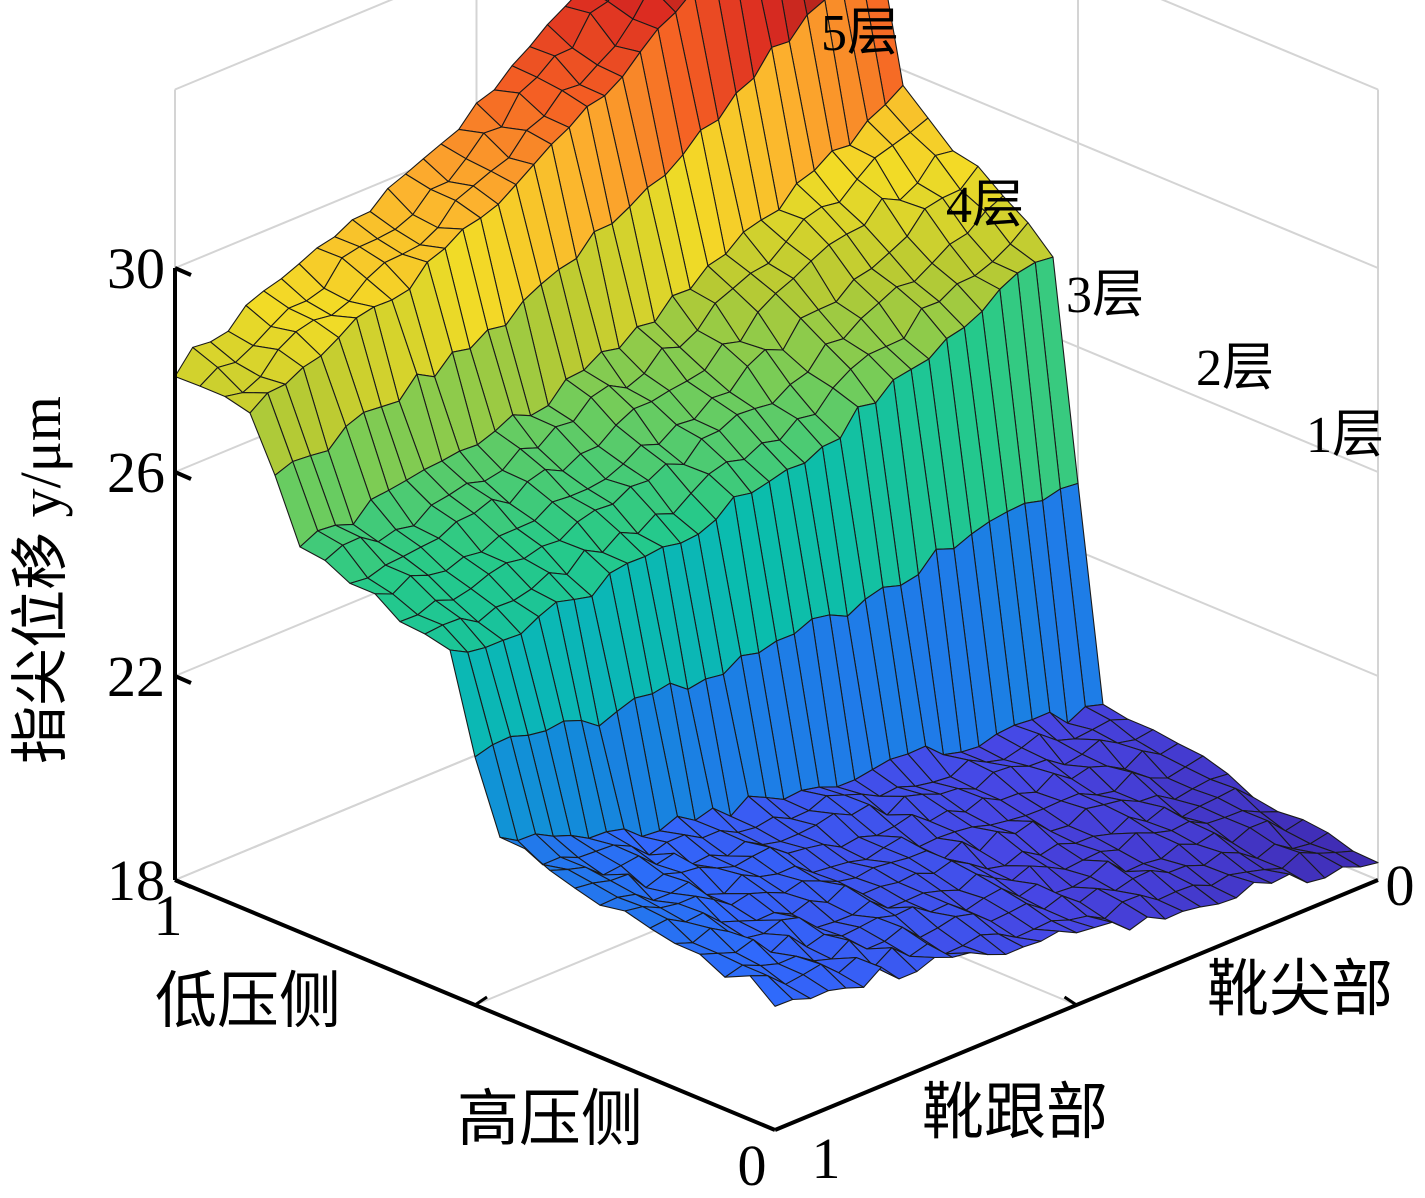 The width and height of the screenshot is (1425, 1198). I want to click on y-axis-category-label: 靴跟部, so click(1015, 1113).